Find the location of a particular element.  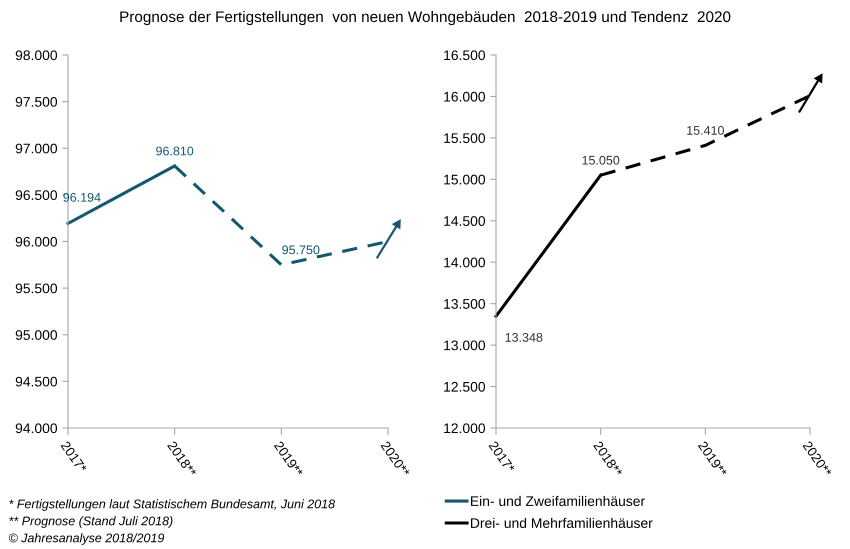

y-tick-label: 13.000 is located at coordinates (465, 345).